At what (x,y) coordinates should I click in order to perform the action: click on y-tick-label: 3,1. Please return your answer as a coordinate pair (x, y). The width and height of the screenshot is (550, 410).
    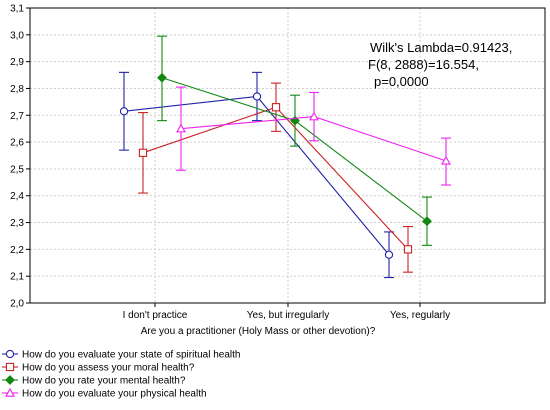
    Looking at the image, I should click on (17, 9).